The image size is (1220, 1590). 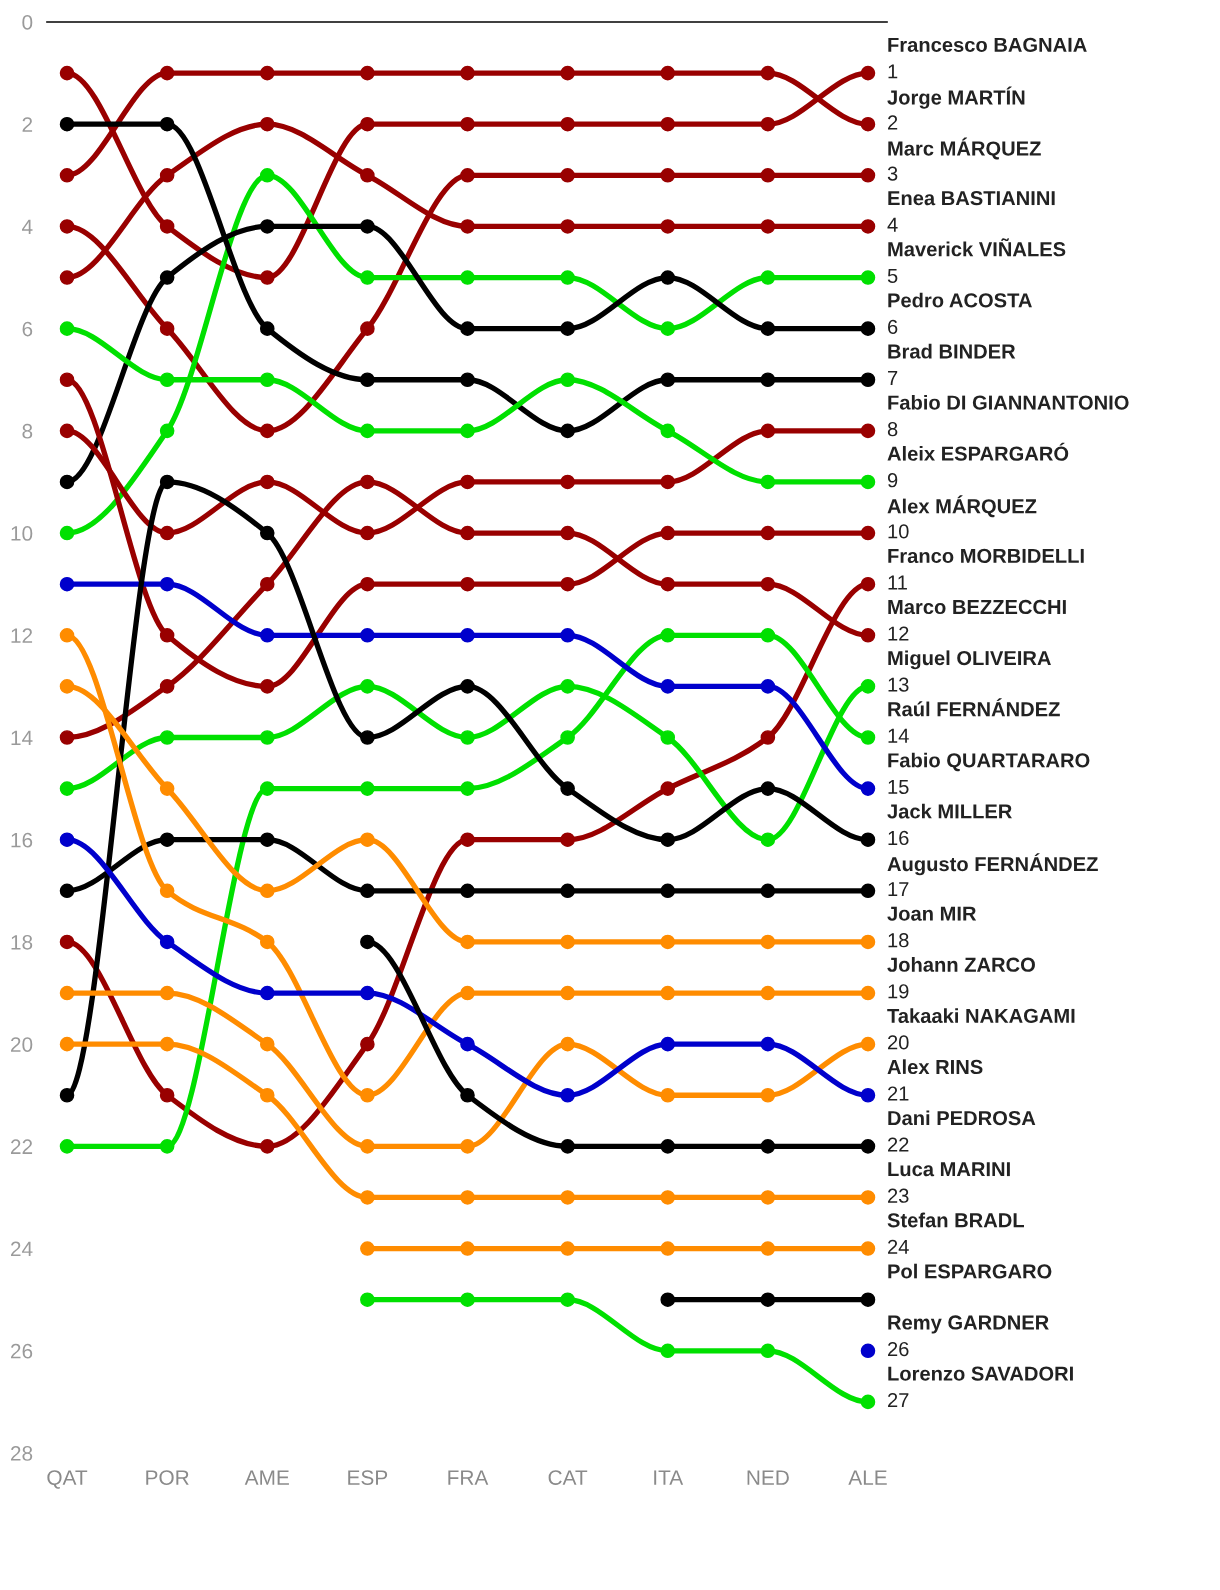 What do you see at coordinates (932, 913) in the screenshot?
I see `series-label: Joan MIR` at bounding box center [932, 913].